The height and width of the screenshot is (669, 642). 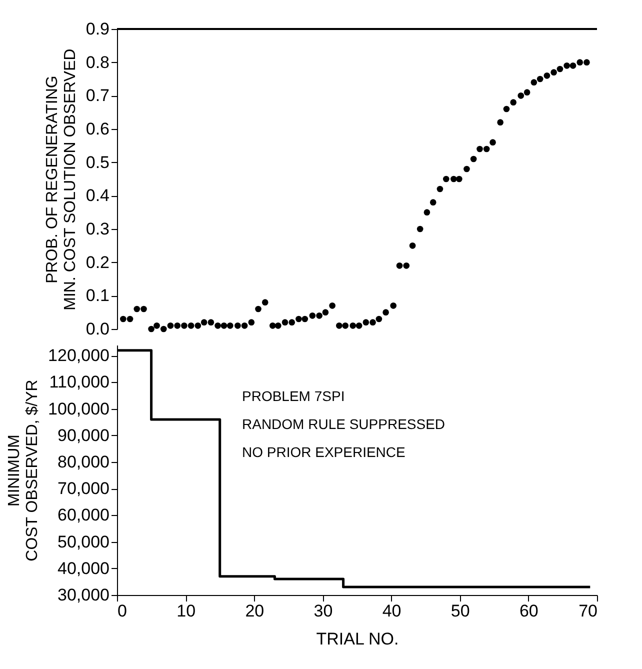 I want to click on x-tick-label: 60, so click(x=528, y=611).